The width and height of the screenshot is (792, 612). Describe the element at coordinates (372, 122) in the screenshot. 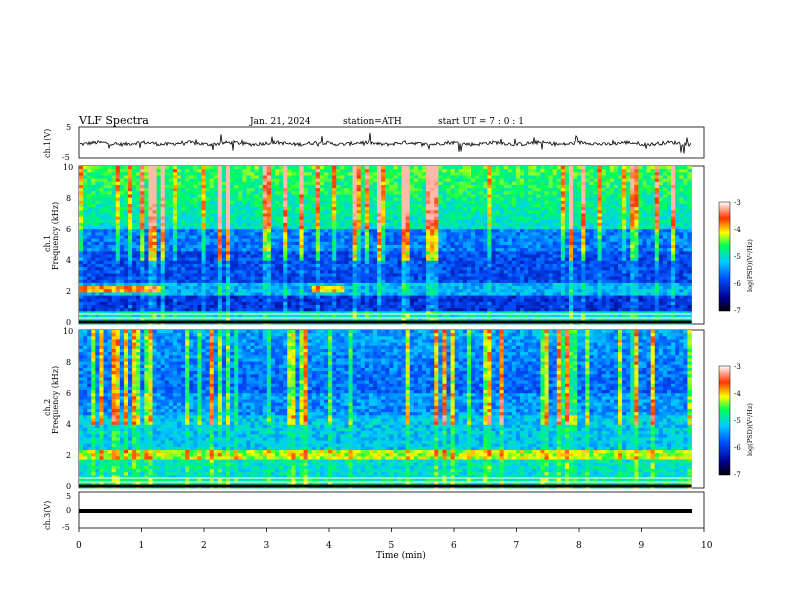

I see `station-label: station=ATH` at that location.